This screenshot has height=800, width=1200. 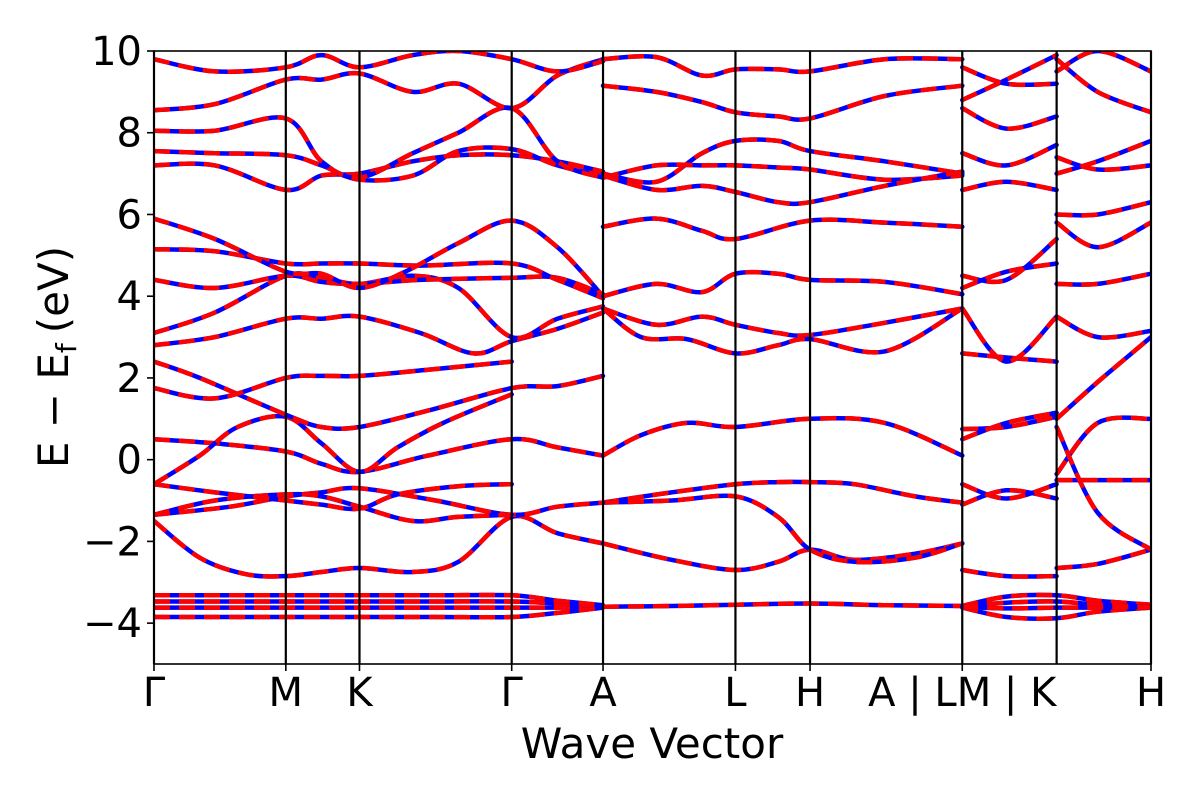 I want to click on y-tick-label: 6, so click(x=129, y=215).